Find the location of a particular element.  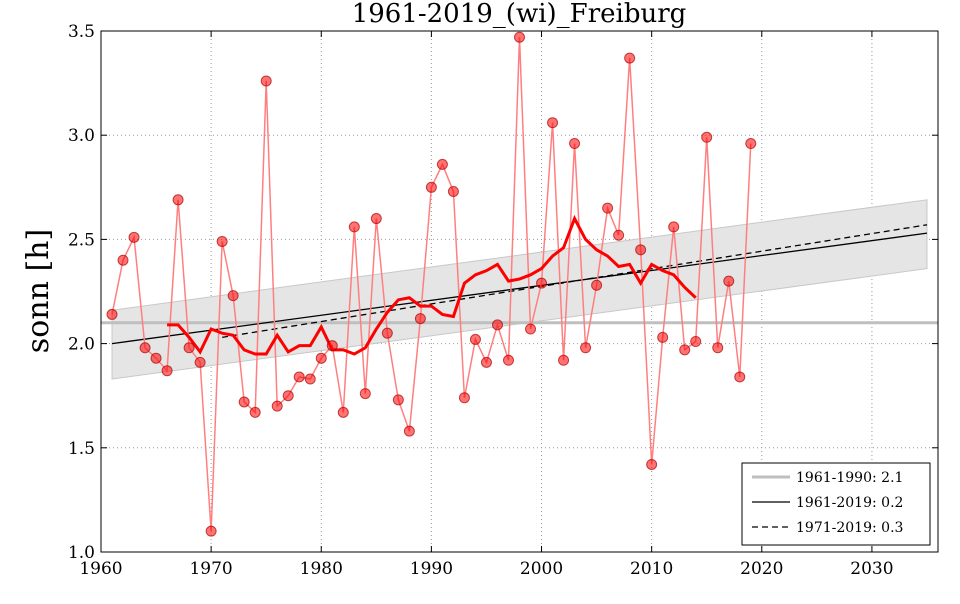

x-tick-label: 1980 is located at coordinates (321, 569).